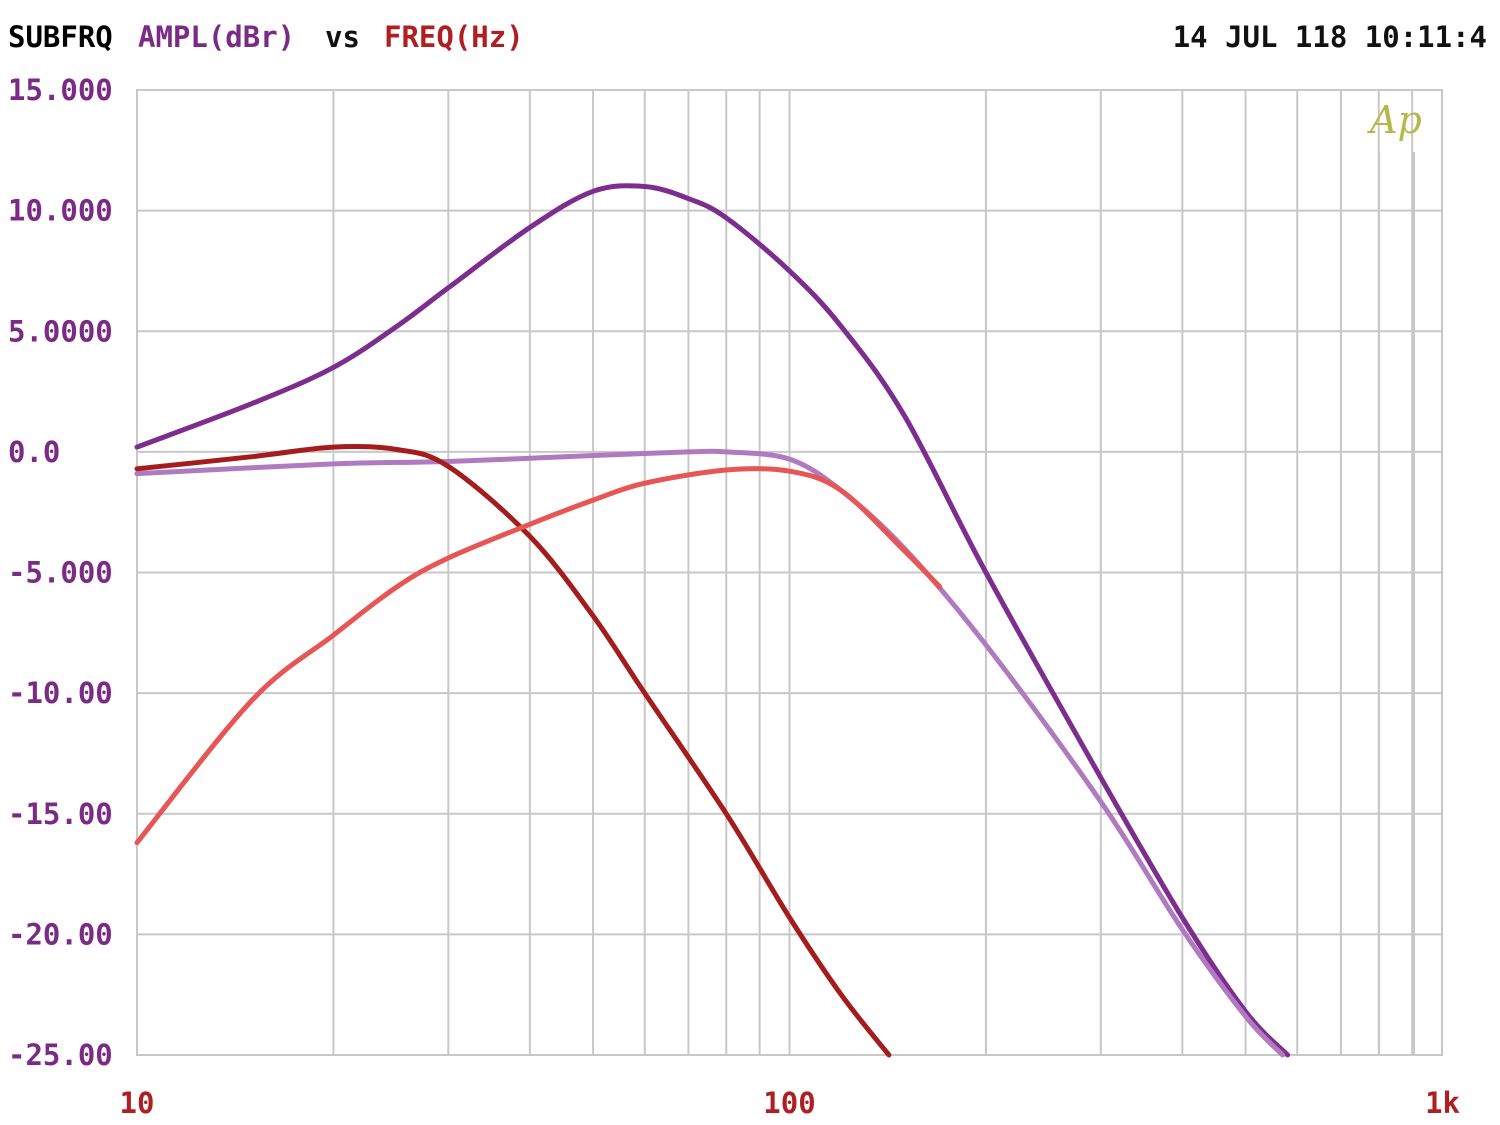  What do you see at coordinates (454, 37) in the screenshot?
I see `x-axis-label: FREQ(Hz)` at bounding box center [454, 37].